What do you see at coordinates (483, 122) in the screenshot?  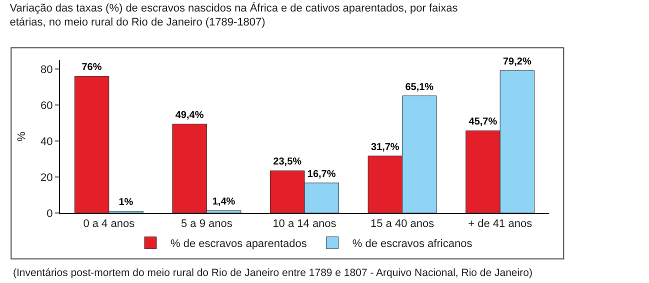 I see `data-label: 45,7%` at bounding box center [483, 122].